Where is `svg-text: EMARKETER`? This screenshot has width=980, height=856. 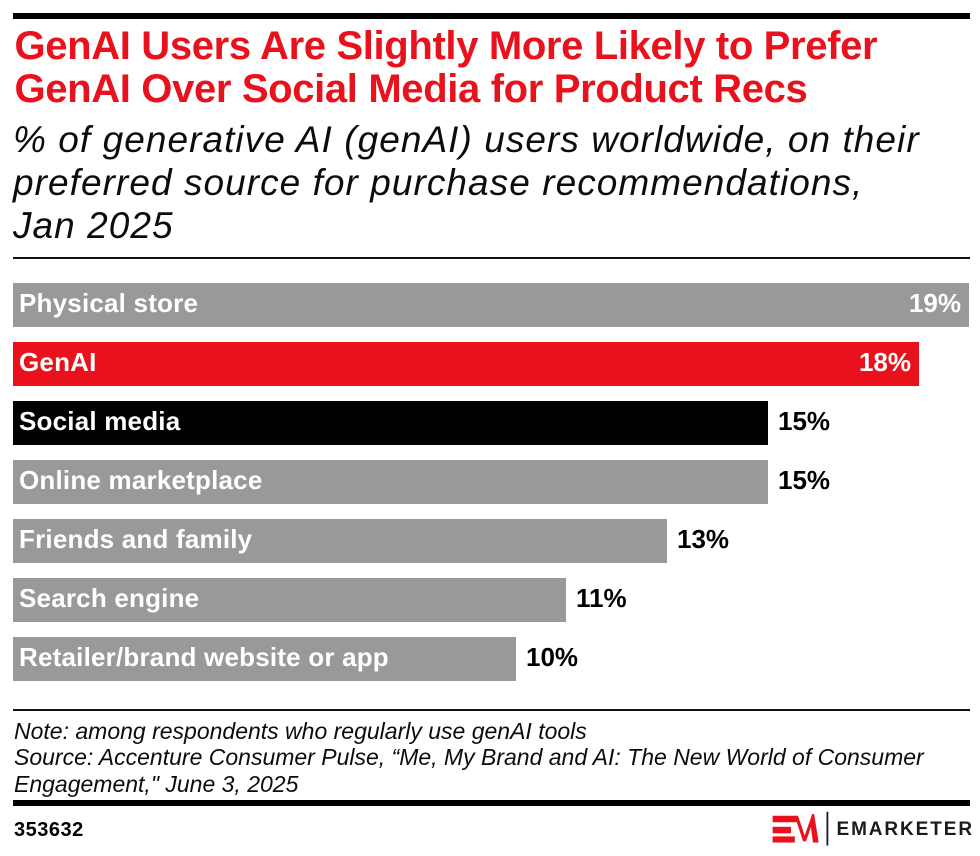
svg-text: EMARKETER is located at coordinates (905, 829).